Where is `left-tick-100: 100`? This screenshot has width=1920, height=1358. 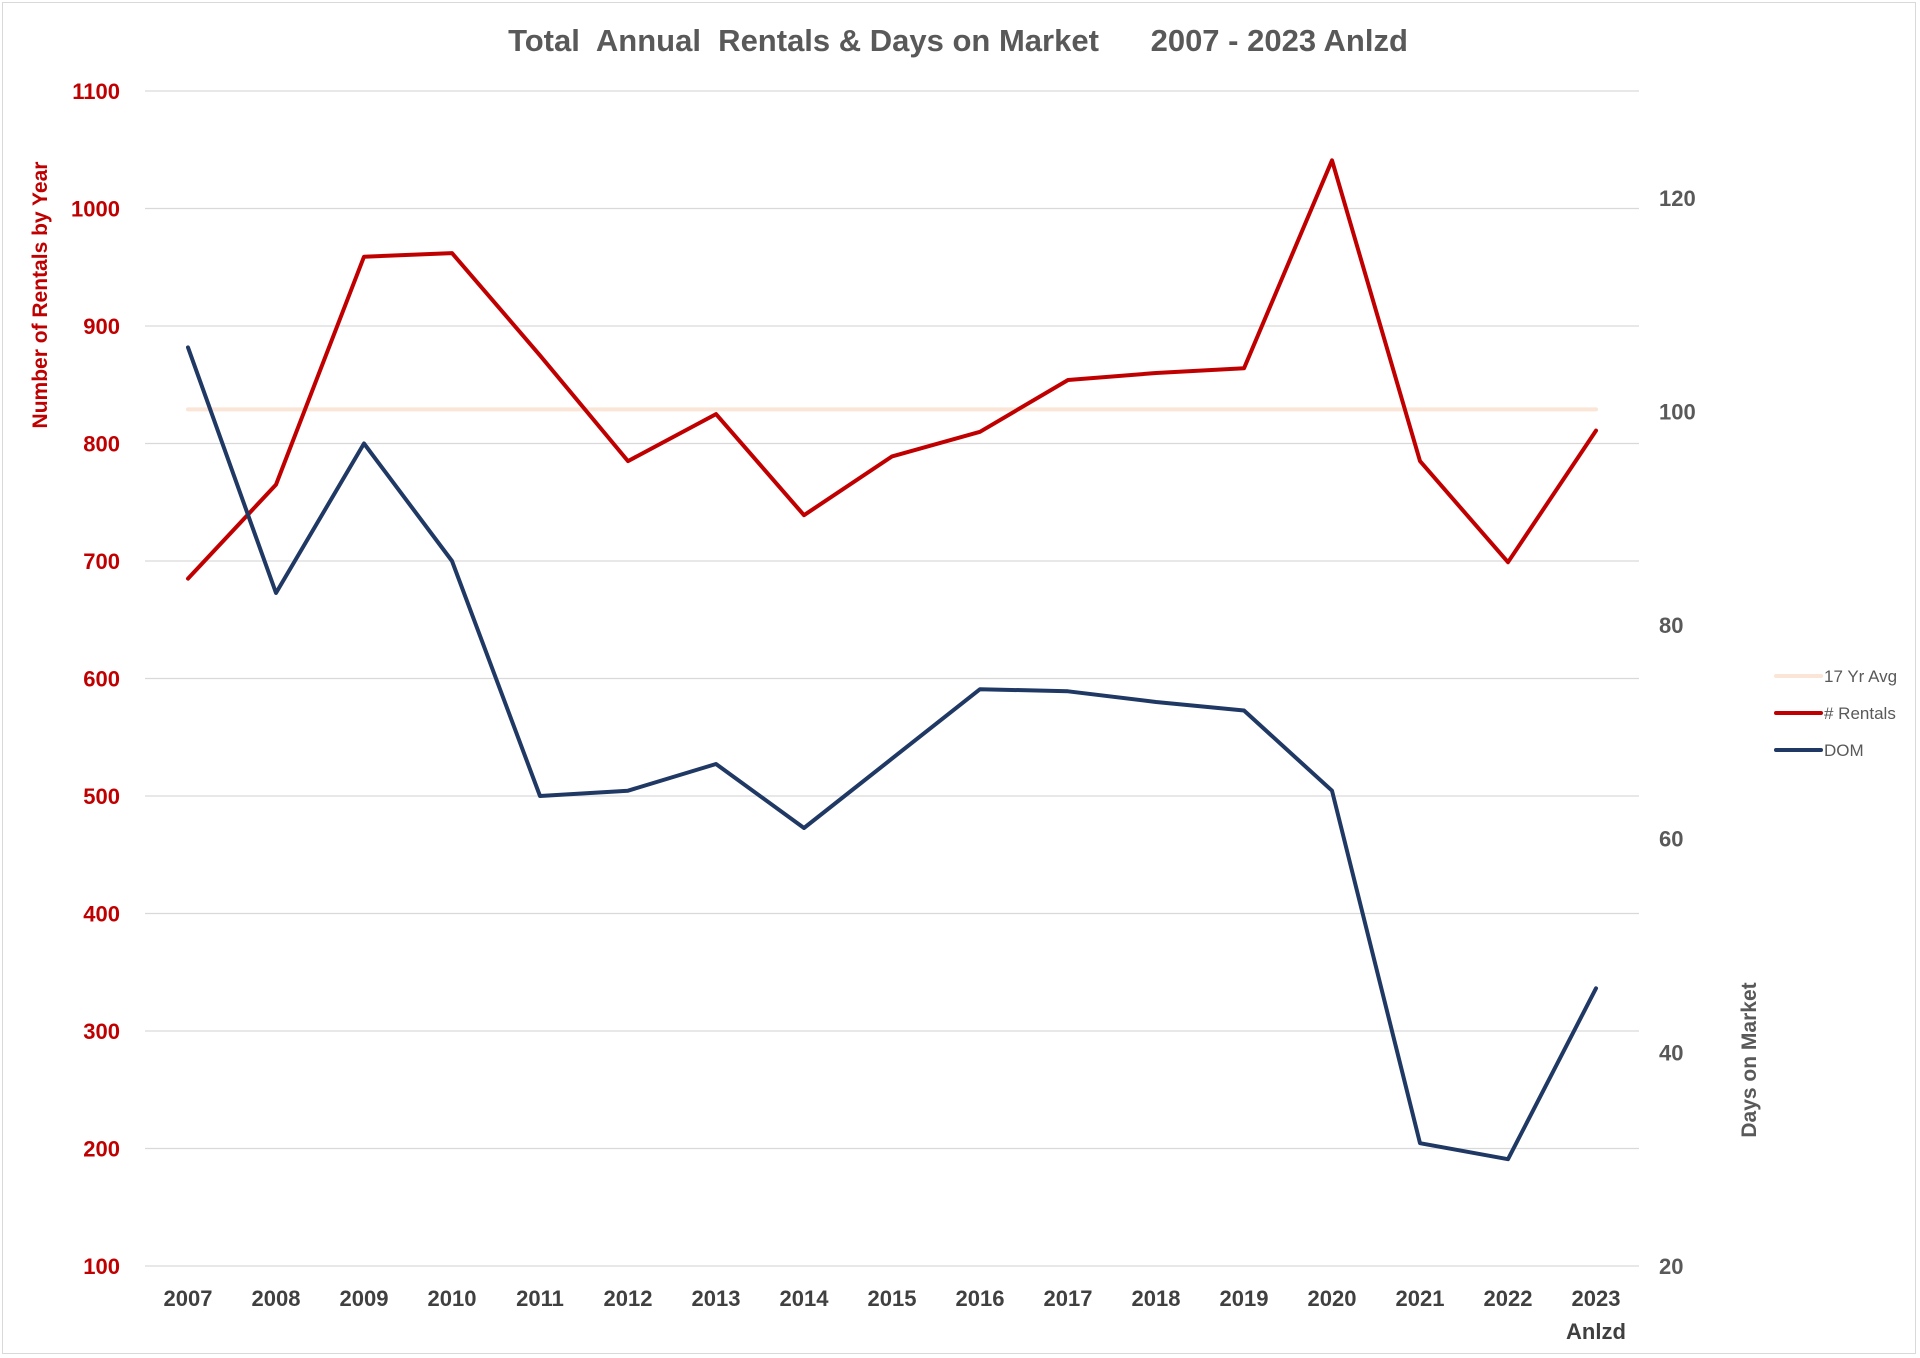 left-tick-100: 100 is located at coordinates (101, 1266).